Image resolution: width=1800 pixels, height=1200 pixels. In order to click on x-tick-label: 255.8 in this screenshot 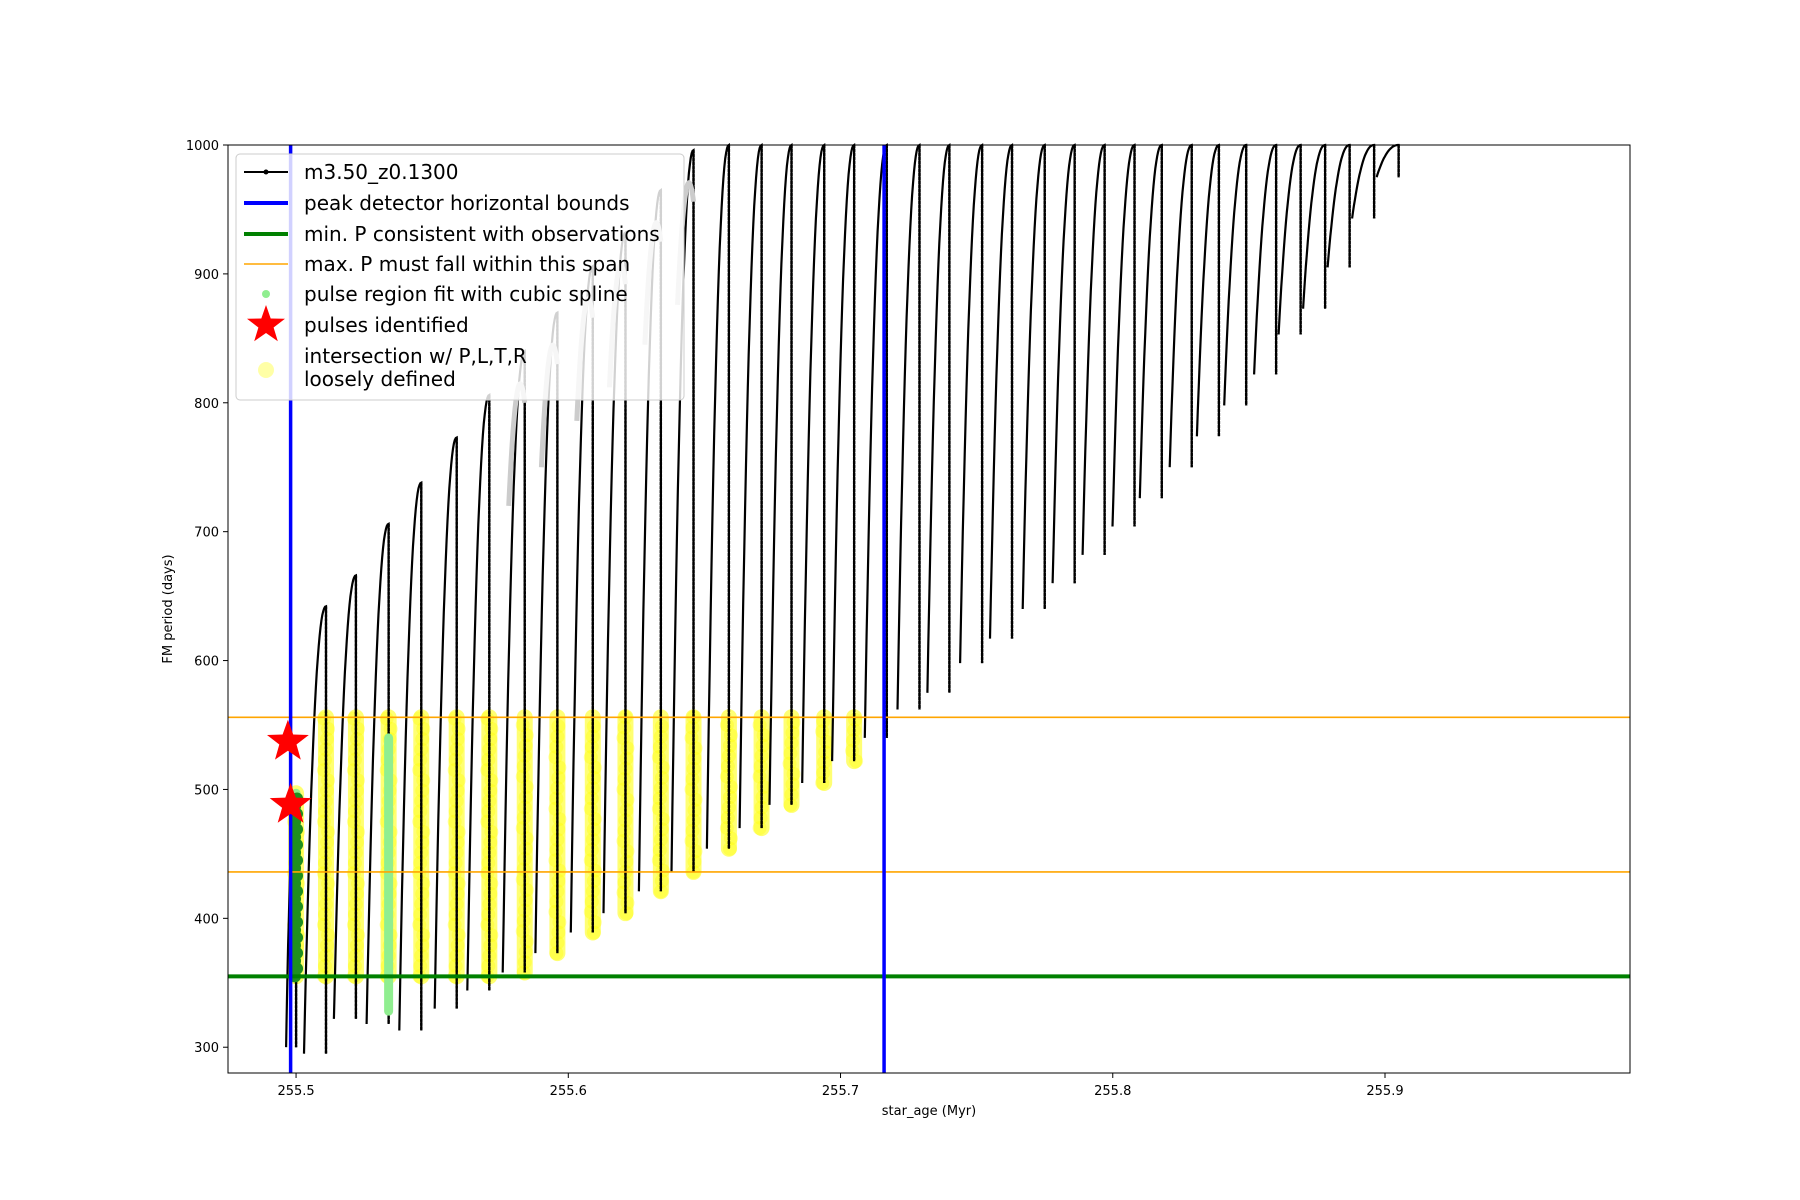, I will do `click(1112, 1091)`.